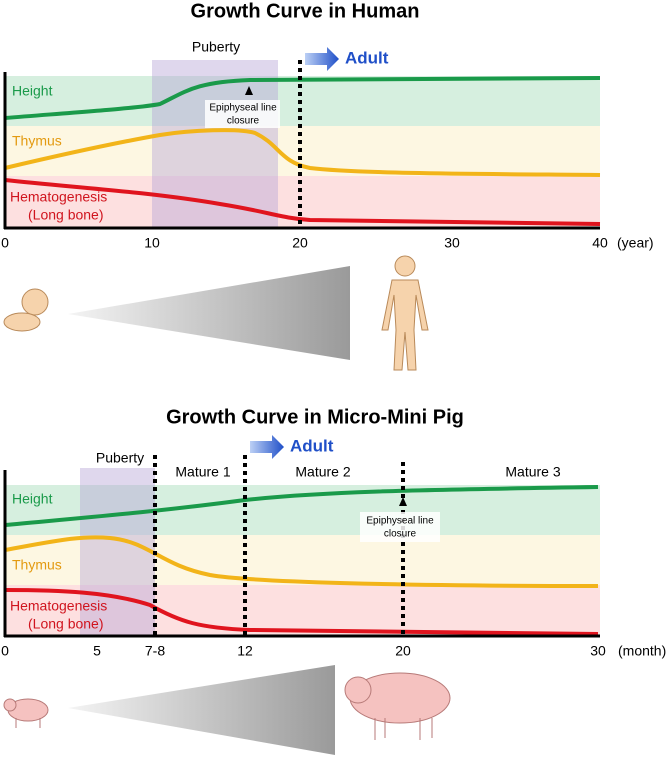 The width and height of the screenshot is (672, 761). Describe the element at coordinates (305, 11) in the screenshot. I see `title: Growth Curve in Human` at that location.